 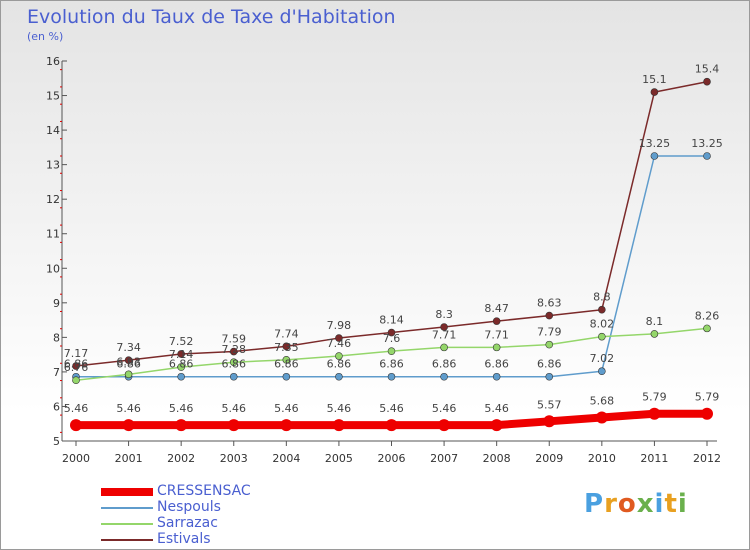 What do you see at coordinates (234, 458) in the screenshot?
I see `x-tick-label: 2003` at bounding box center [234, 458].